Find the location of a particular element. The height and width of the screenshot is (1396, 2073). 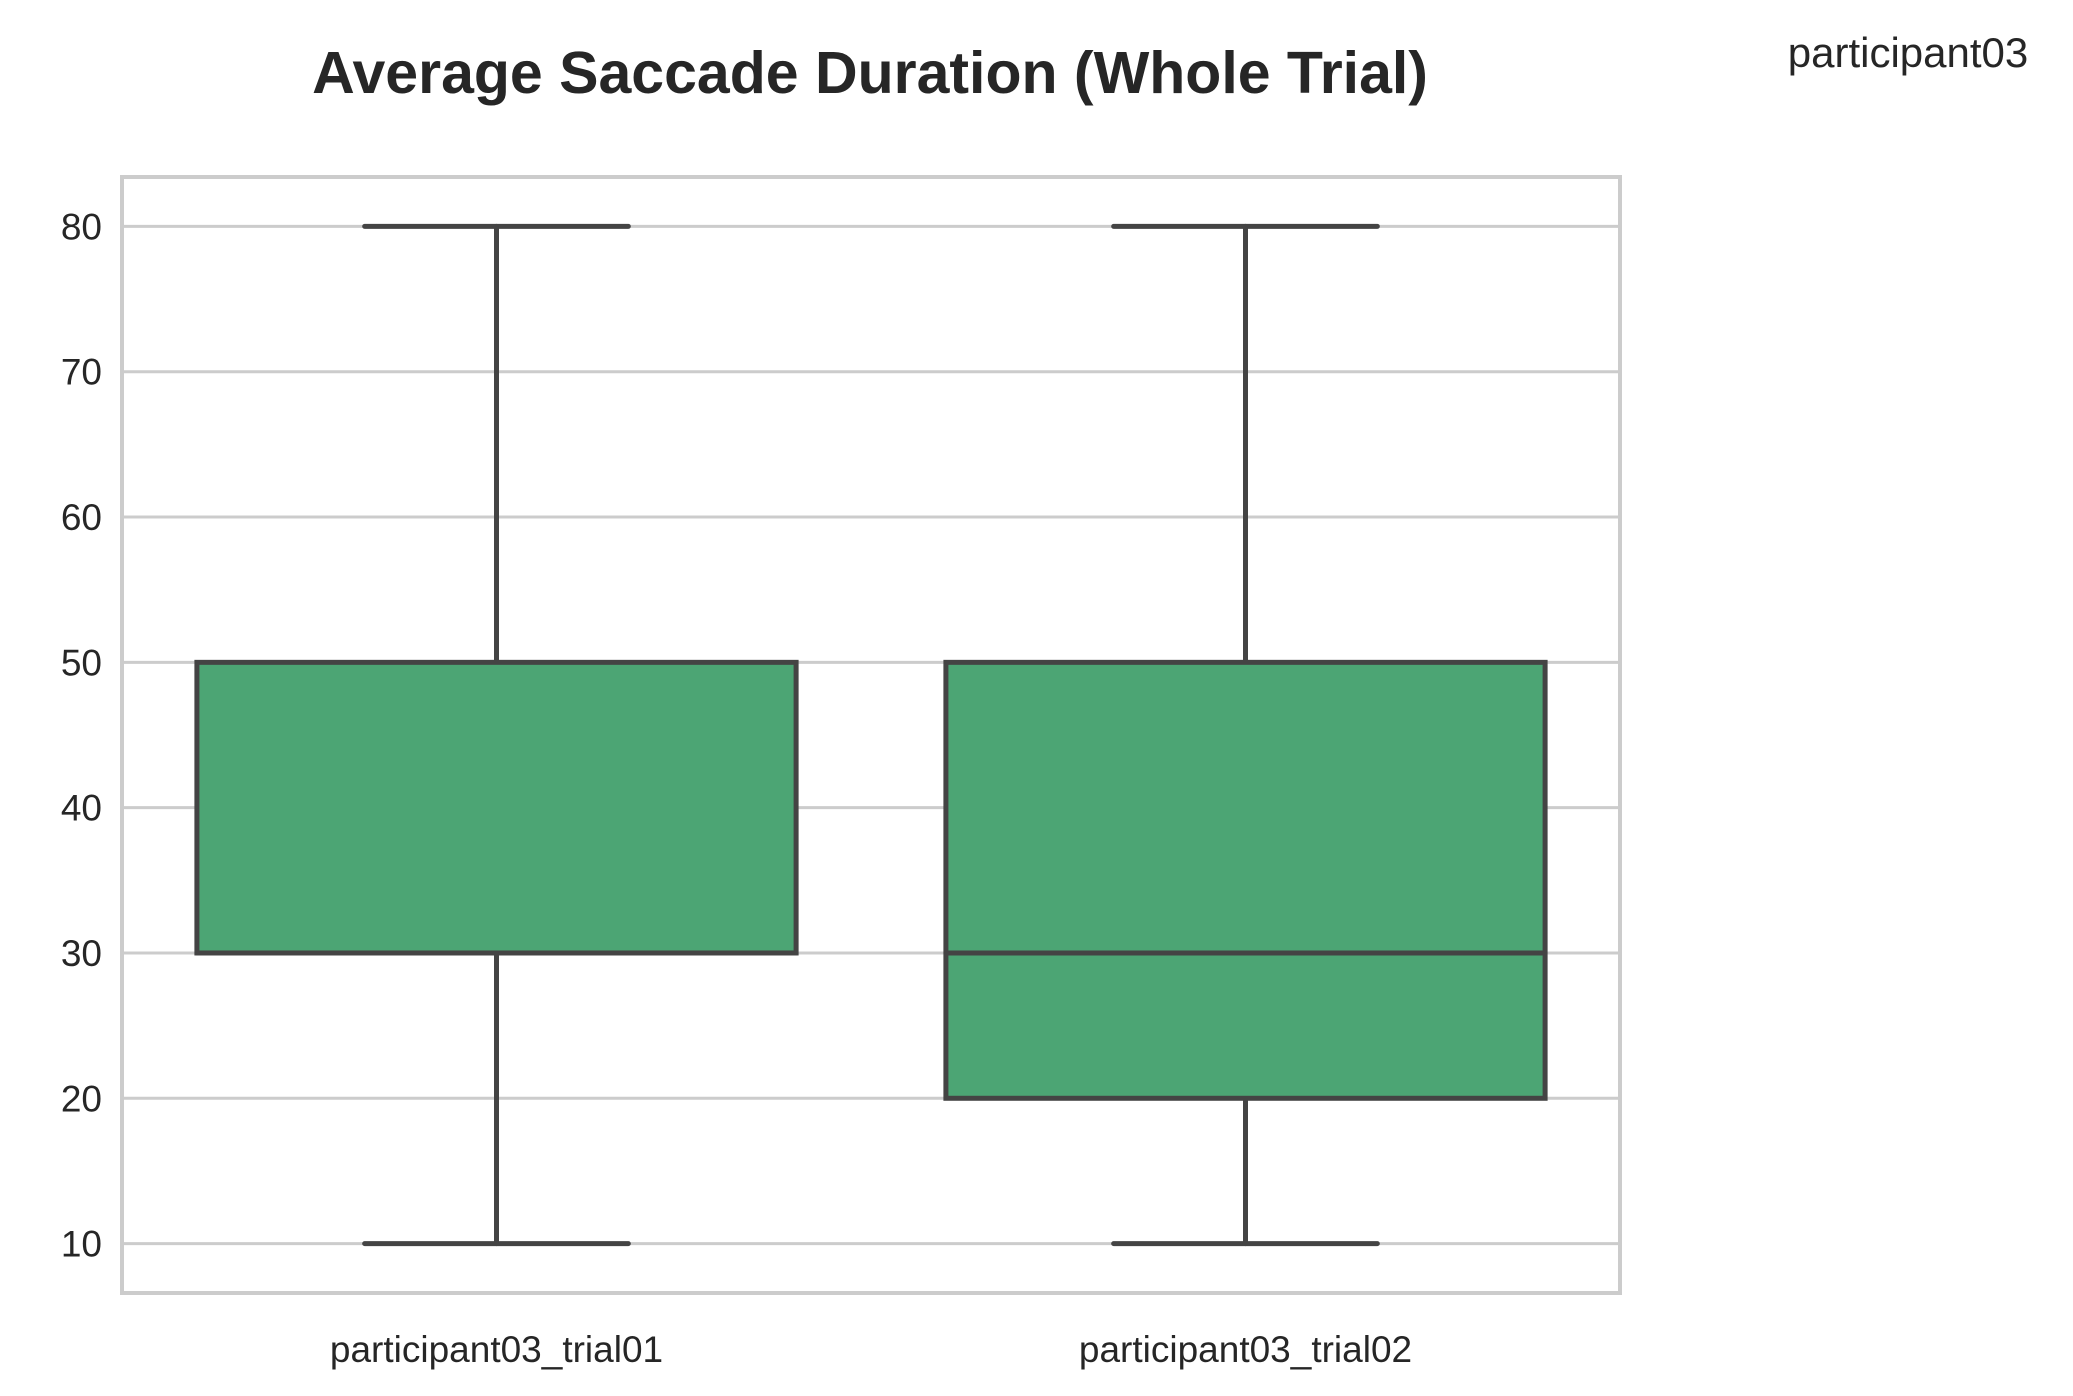

y-tick-label: 80 is located at coordinates (81, 226).